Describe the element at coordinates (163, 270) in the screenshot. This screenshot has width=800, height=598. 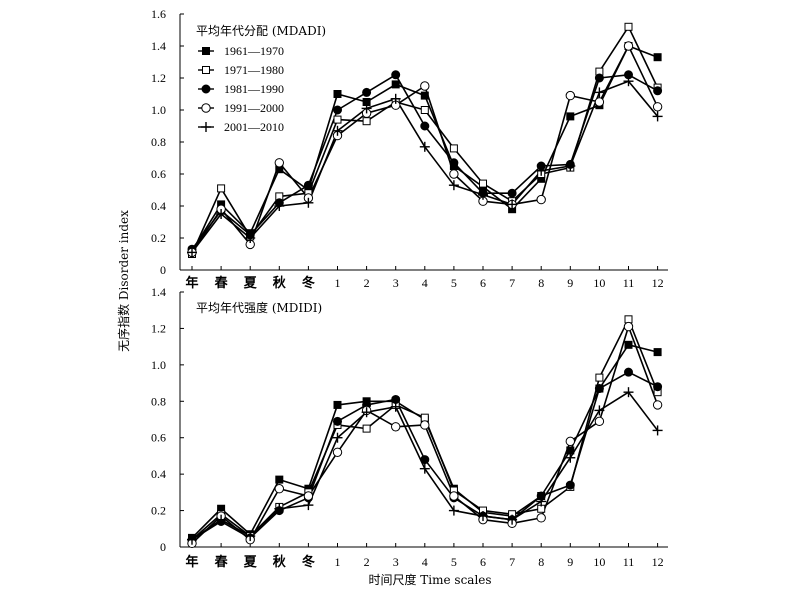
I see `y-tick-label: 0` at that location.